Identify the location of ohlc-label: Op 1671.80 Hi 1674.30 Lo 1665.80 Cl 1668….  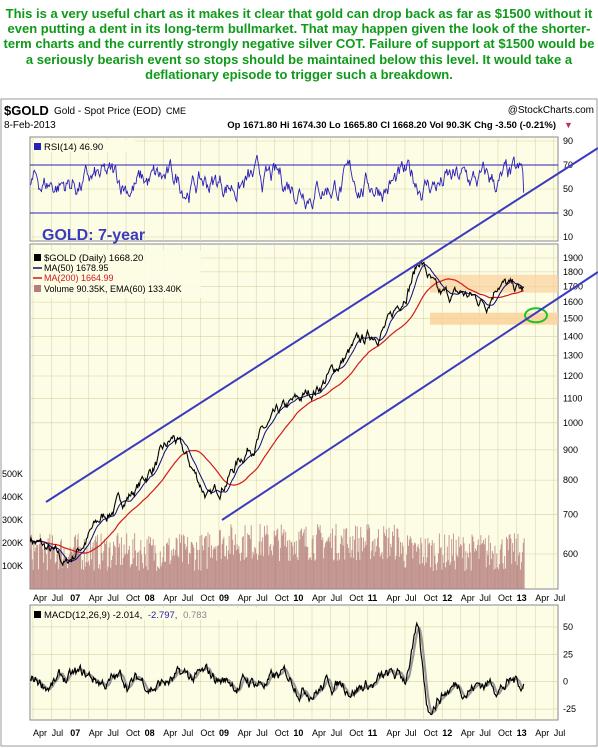
(391, 125).